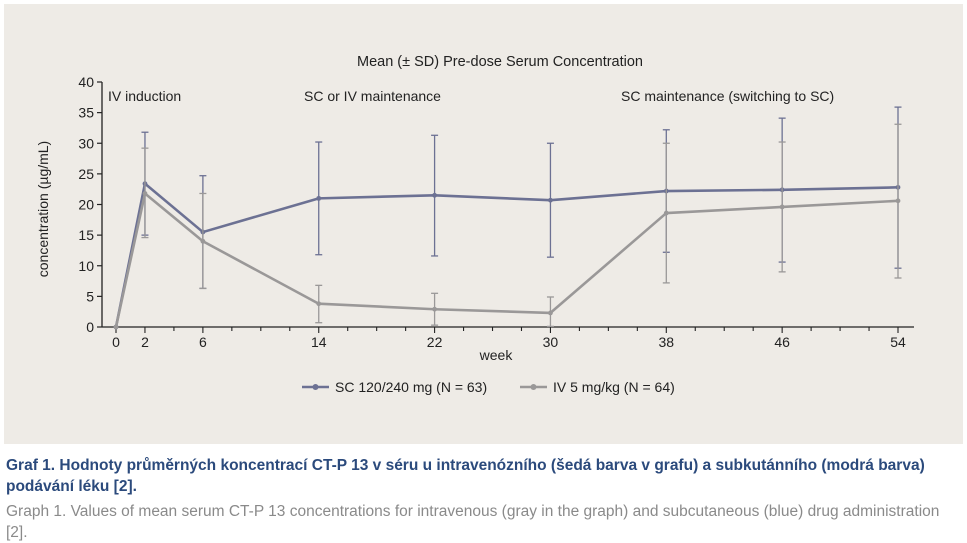 This screenshot has width=967, height=543. Describe the element at coordinates (144, 96) in the screenshot. I see `phase-annotation: IV induction` at that location.